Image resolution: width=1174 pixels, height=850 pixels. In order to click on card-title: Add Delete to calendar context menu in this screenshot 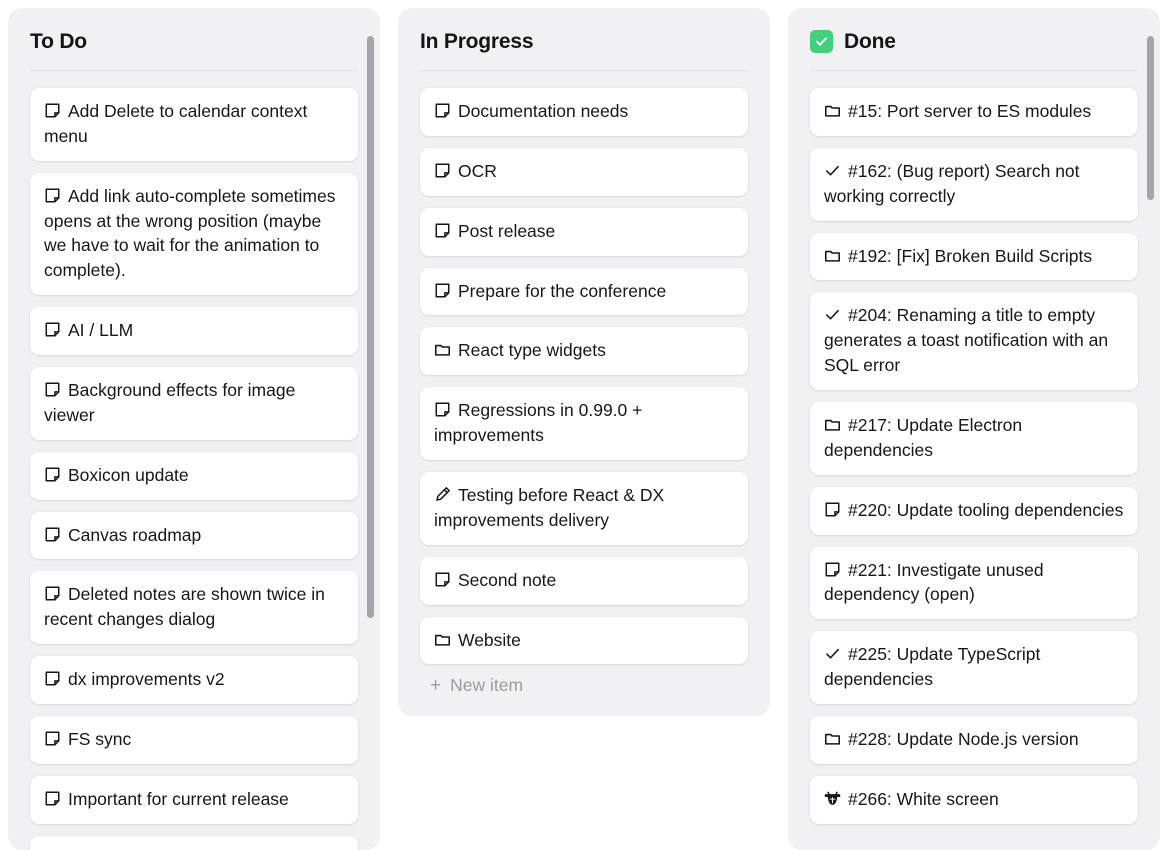, I will do `click(176, 123)`.